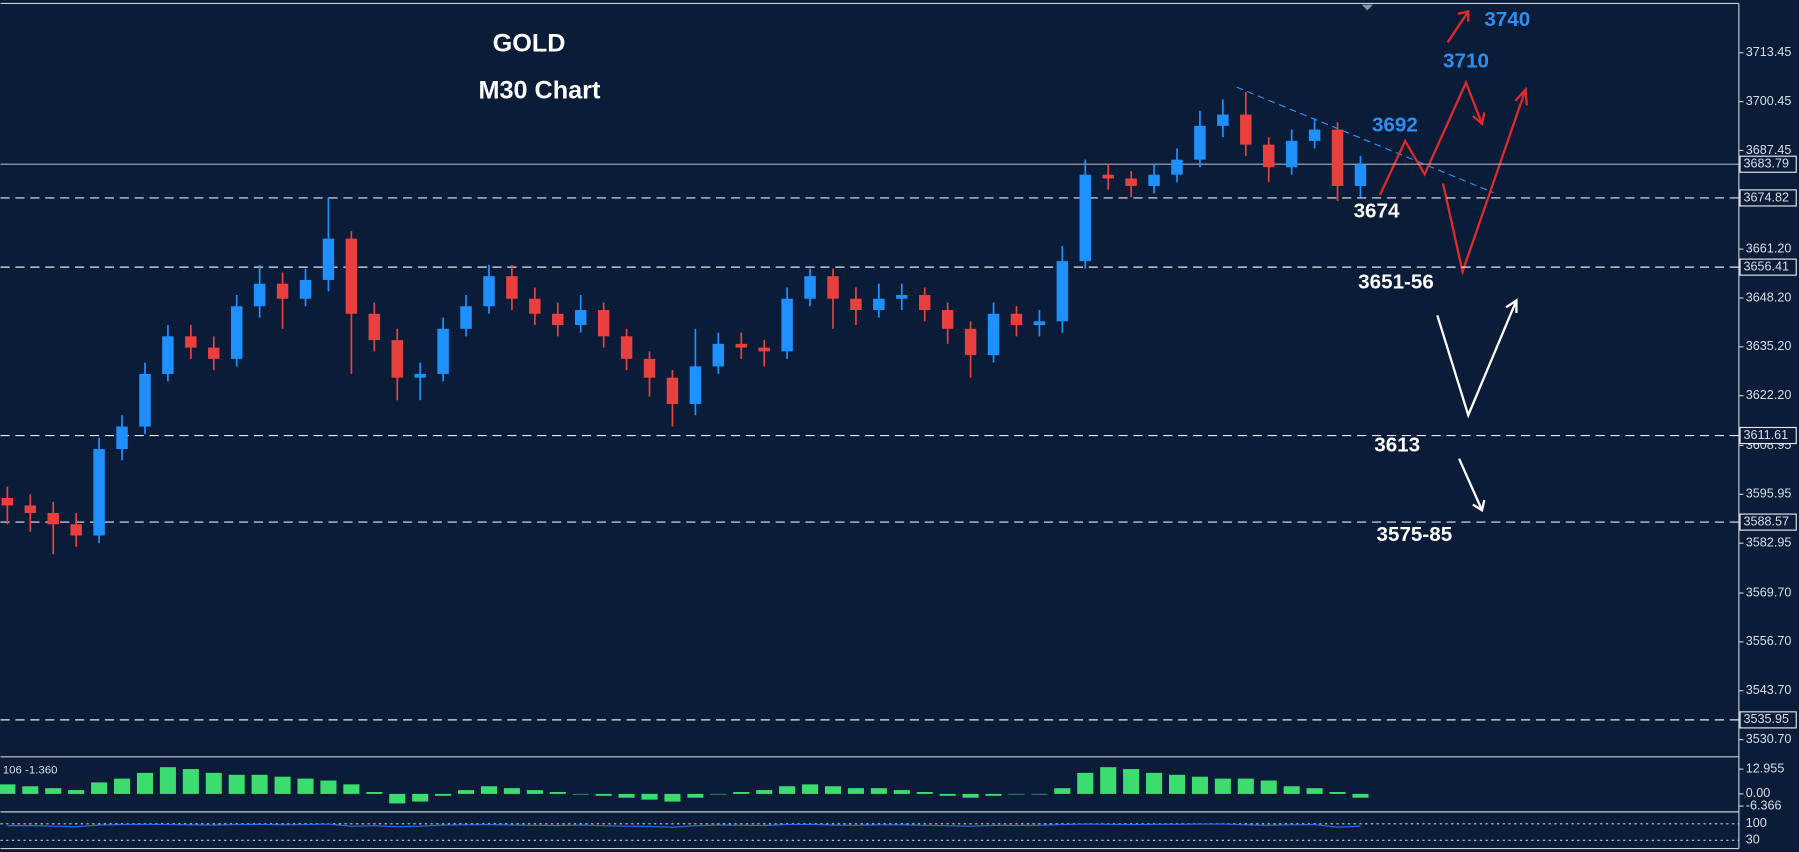  Describe the element at coordinates (1397, 445) in the screenshot. I see `annotation: 3613` at that location.